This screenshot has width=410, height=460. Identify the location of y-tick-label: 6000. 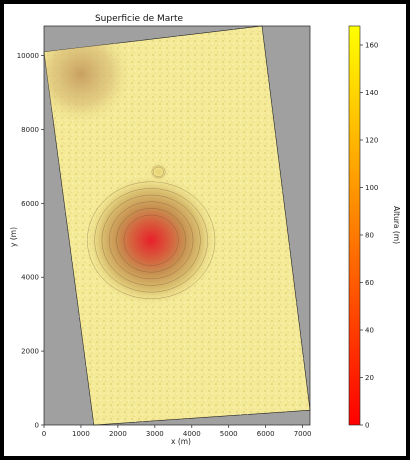
(30, 204).